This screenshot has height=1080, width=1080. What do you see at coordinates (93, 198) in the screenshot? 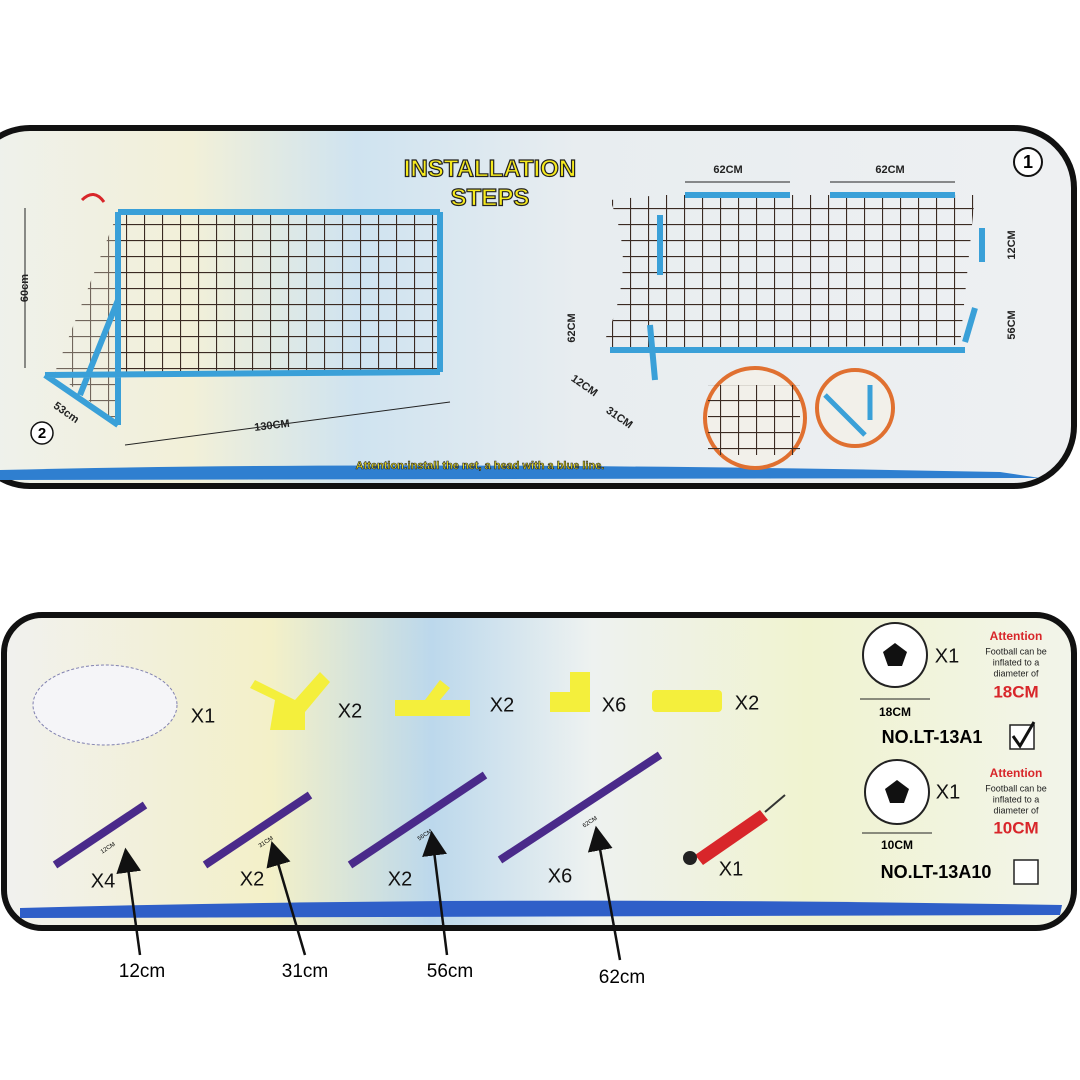
I see `rotate-arrow` at bounding box center [93, 198].